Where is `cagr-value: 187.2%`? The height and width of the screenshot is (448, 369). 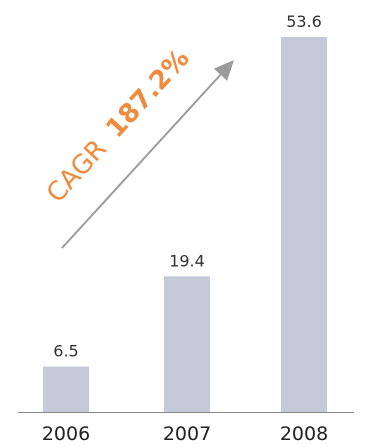 cagr-value: 187.2% is located at coordinates (147, 94).